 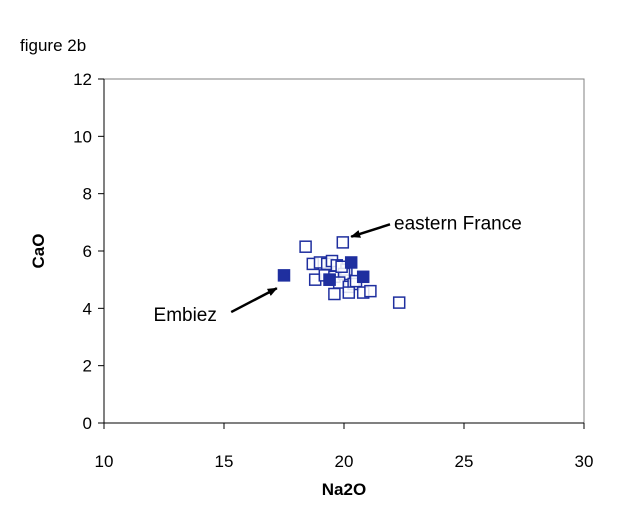 I want to click on y-tick-label: 2, so click(x=87, y=366).